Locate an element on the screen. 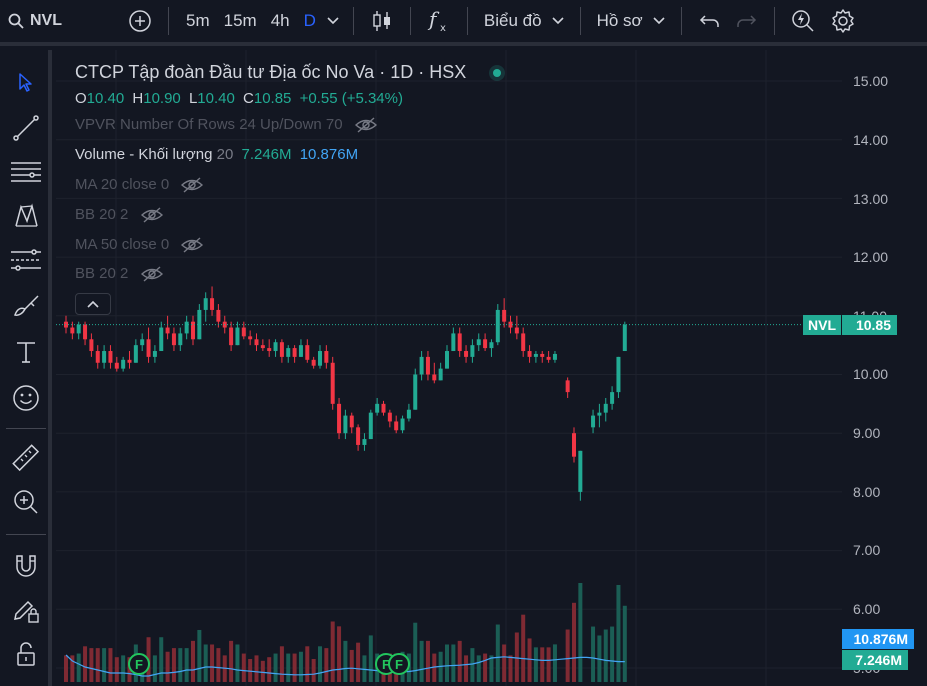 This screenshot has height=686, width=927. fib-tool-button is located at coordinates (26, 172).